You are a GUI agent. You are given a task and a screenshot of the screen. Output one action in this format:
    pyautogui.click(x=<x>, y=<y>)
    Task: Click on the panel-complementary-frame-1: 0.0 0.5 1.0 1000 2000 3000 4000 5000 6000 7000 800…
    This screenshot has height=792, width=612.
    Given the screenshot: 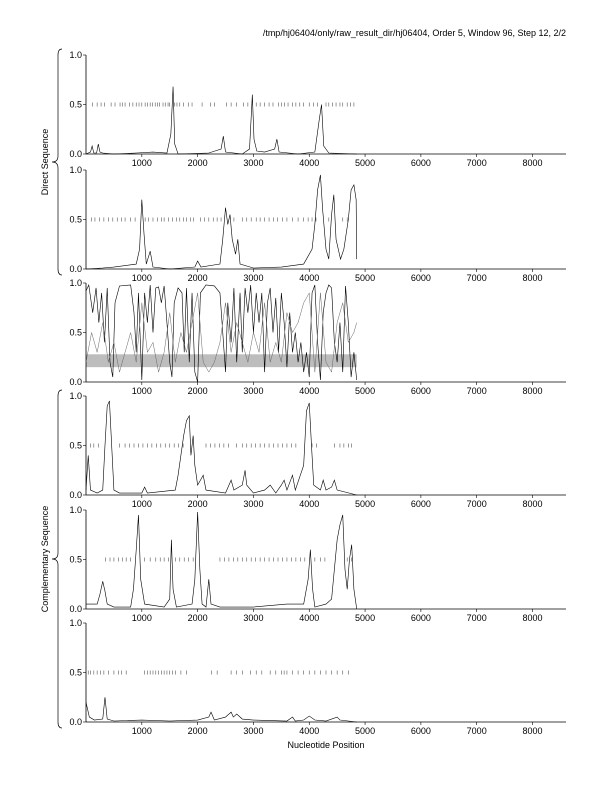 What is the action you would take?
    pyautogui.click(x=317, y=450)
    